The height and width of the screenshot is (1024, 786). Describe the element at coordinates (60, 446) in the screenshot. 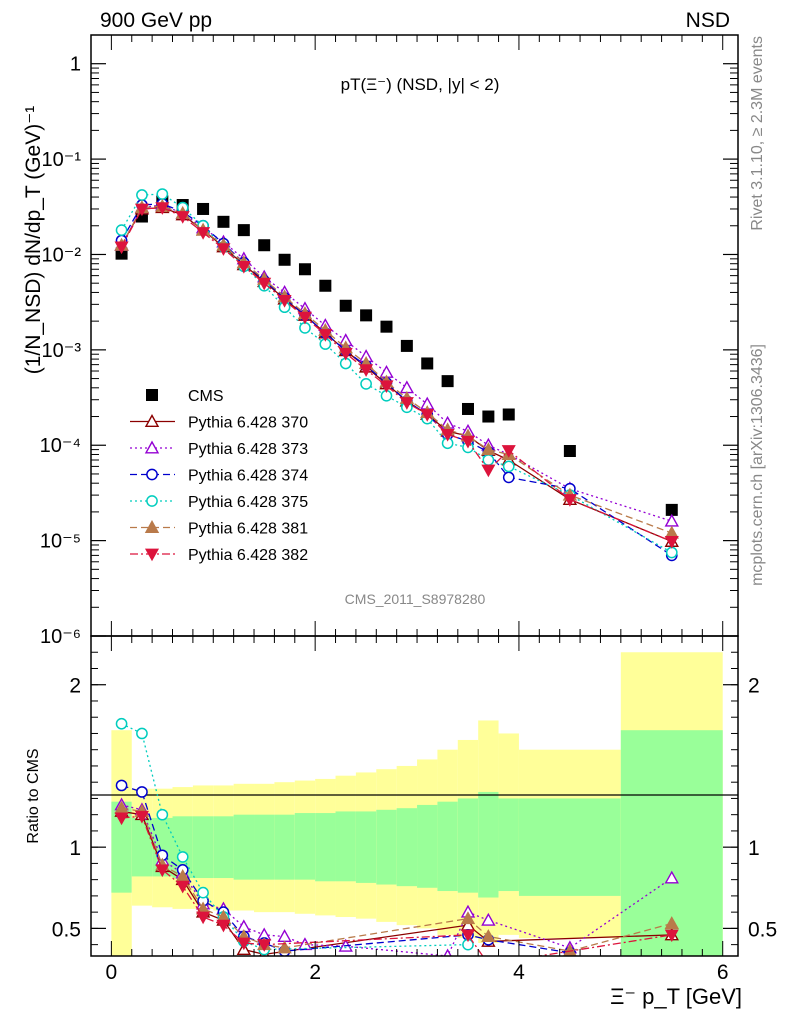

I see `upper-y-tick-label: 10⁻⁴` at that location.